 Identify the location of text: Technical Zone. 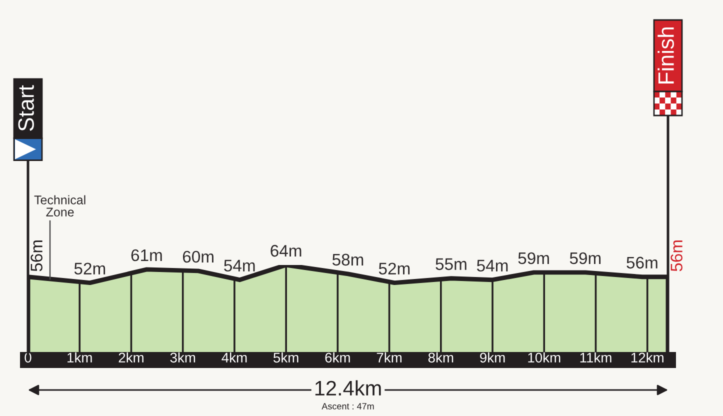
(60, 206).